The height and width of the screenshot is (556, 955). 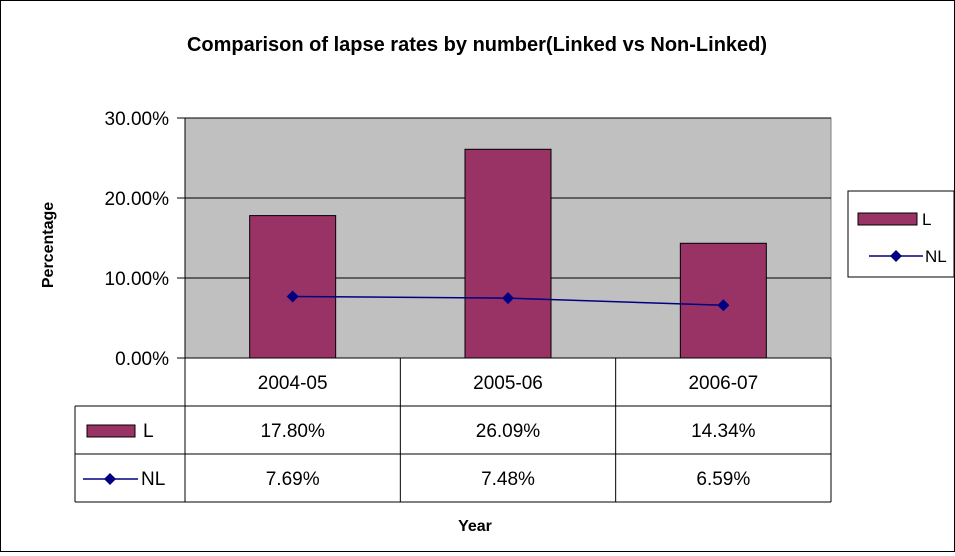 I want to click on table-key-marker, so click(x=110, y=479).